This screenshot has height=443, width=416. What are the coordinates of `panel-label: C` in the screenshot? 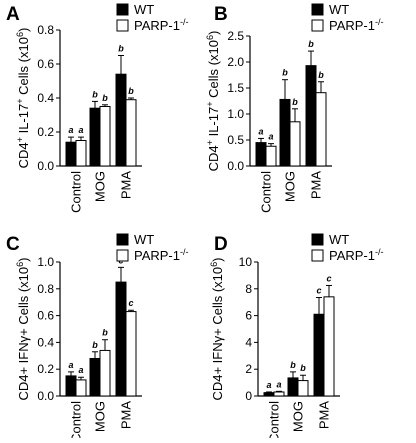 It's located at (13, 244).